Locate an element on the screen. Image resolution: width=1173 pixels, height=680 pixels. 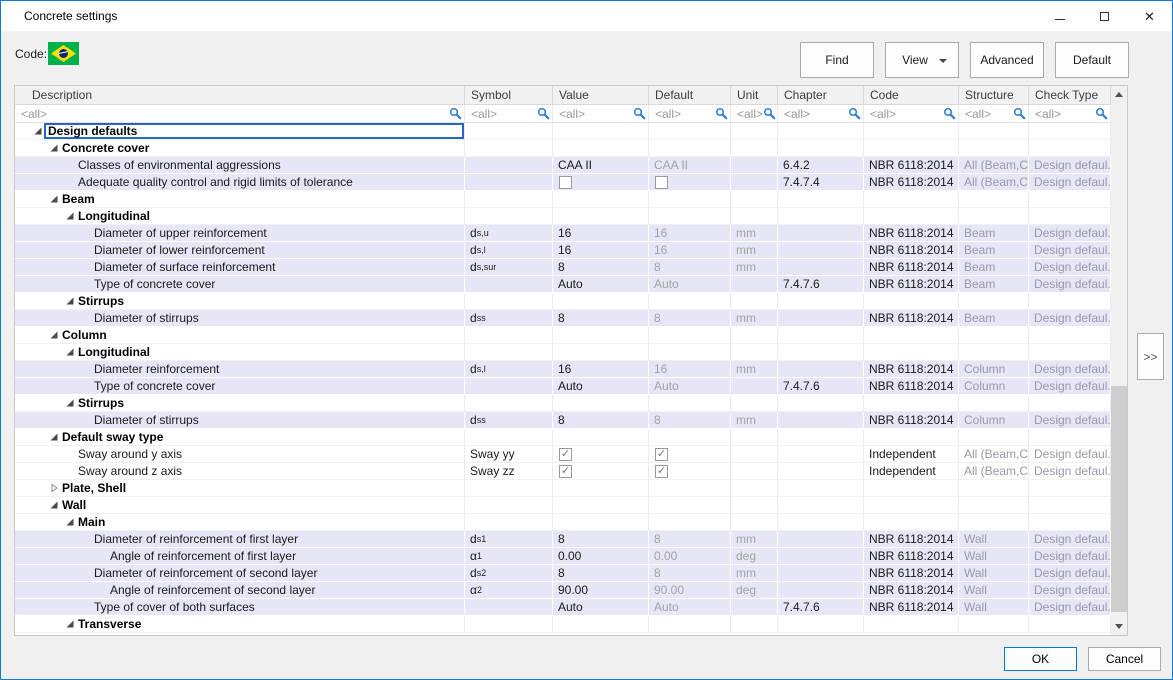
filter-input-chapter: <all> is located at coordinates (821, 113).